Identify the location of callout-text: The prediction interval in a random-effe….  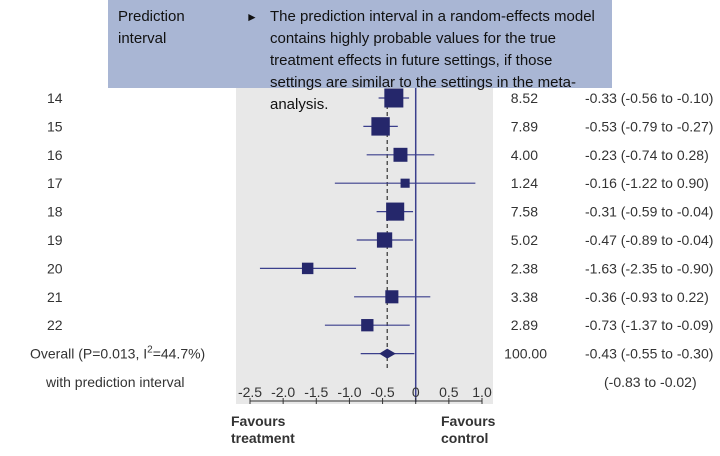
(432, 60).